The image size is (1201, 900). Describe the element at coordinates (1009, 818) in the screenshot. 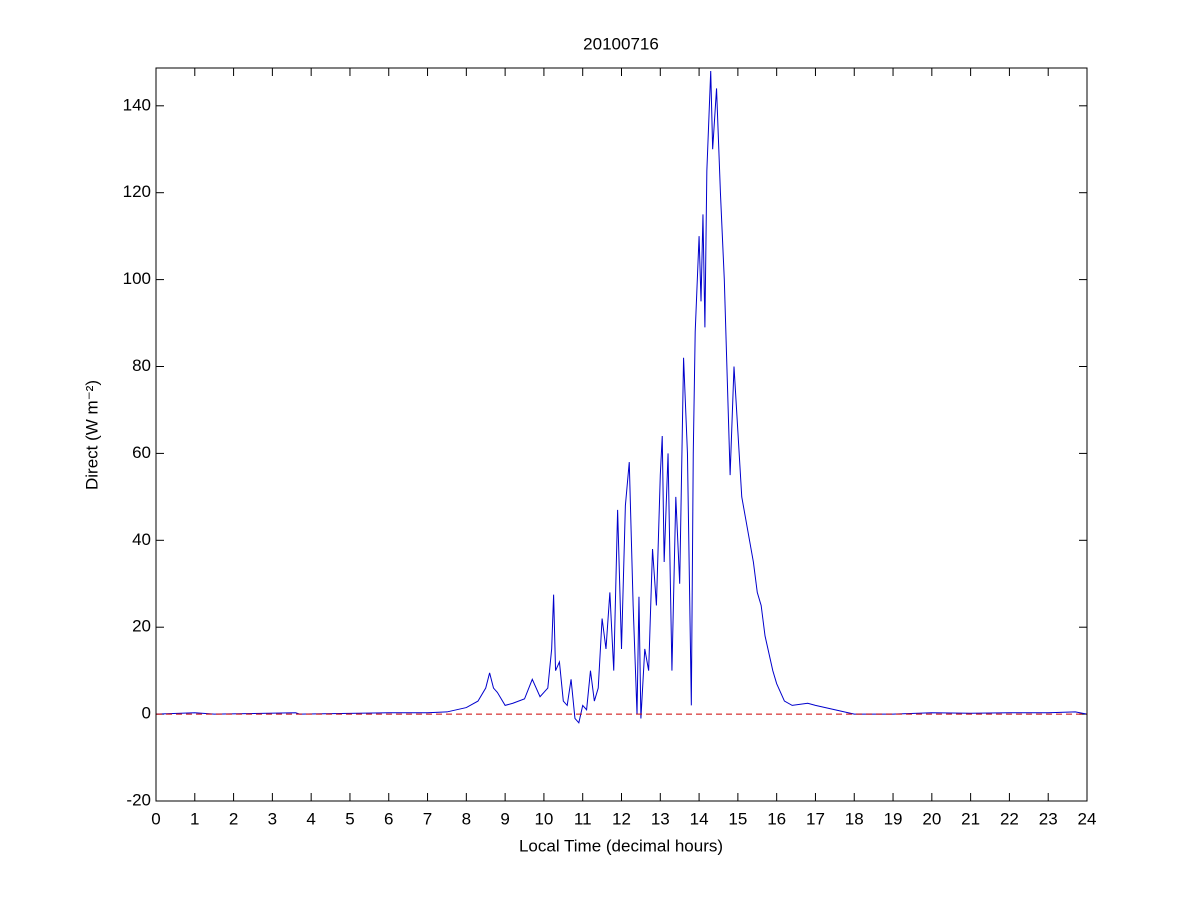

I see `x-tick-label: 22` at that location.